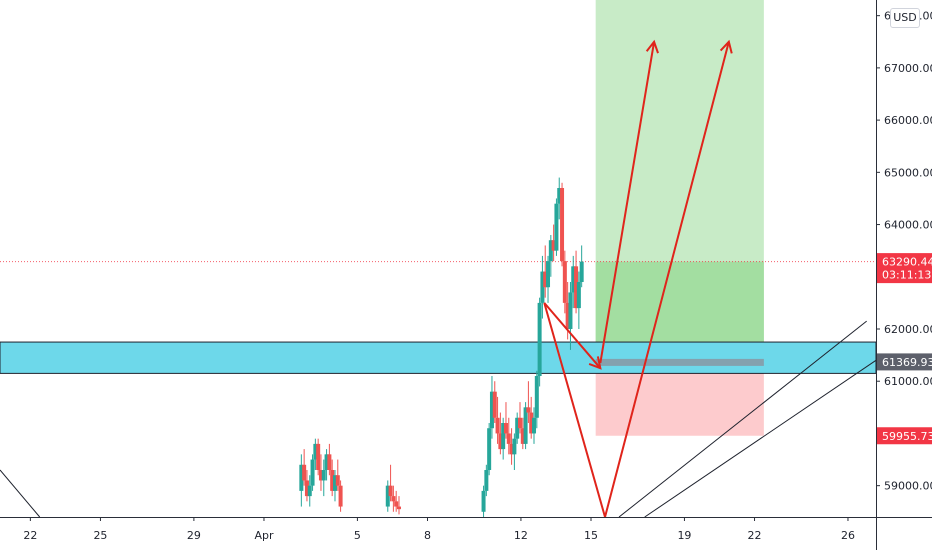 This screenshot has width=932, height=550. I want to click on arrow-to-support, so click(572, 335).